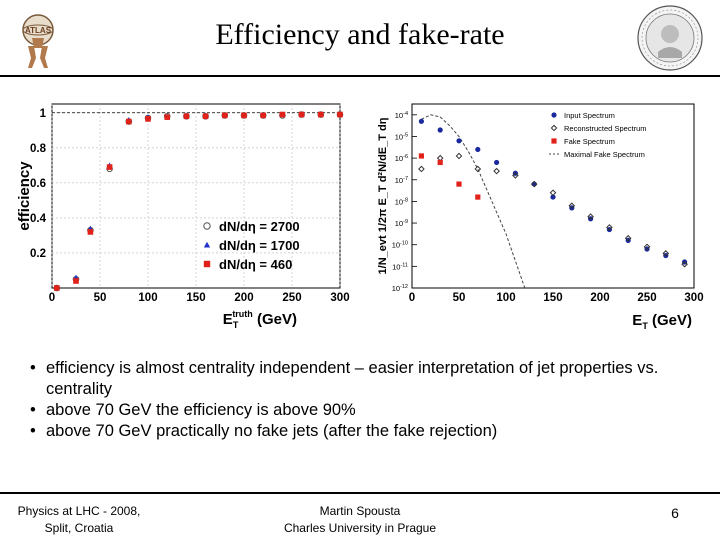  I want to click on y-tick-label: 10⁻⁵, so click(401, 136).